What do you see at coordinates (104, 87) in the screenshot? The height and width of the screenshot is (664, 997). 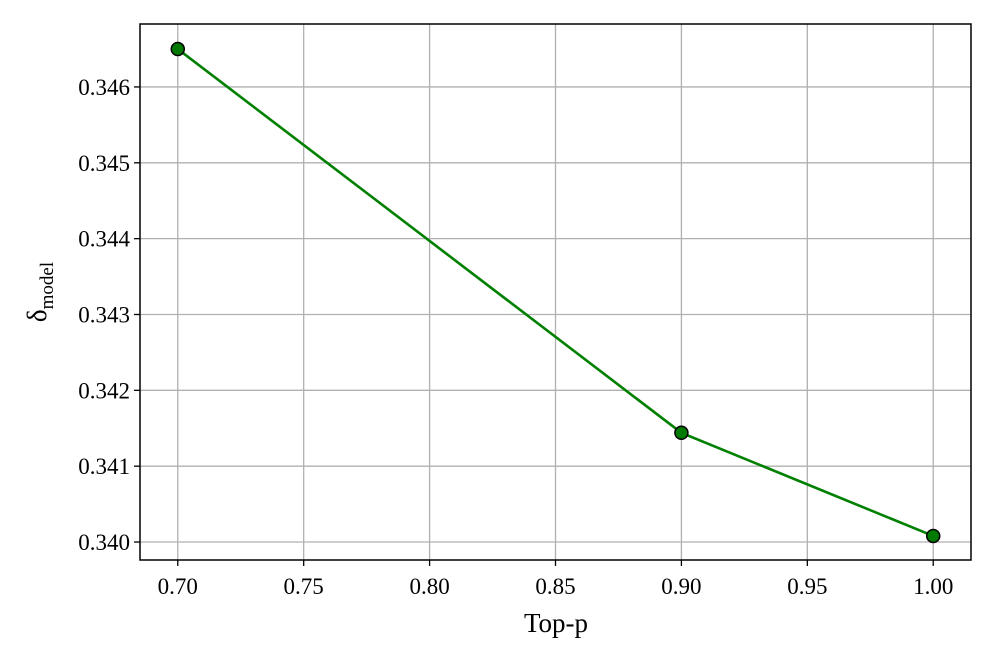 I see `y-tick-label: 0.346` at bounding box center [104, 87].